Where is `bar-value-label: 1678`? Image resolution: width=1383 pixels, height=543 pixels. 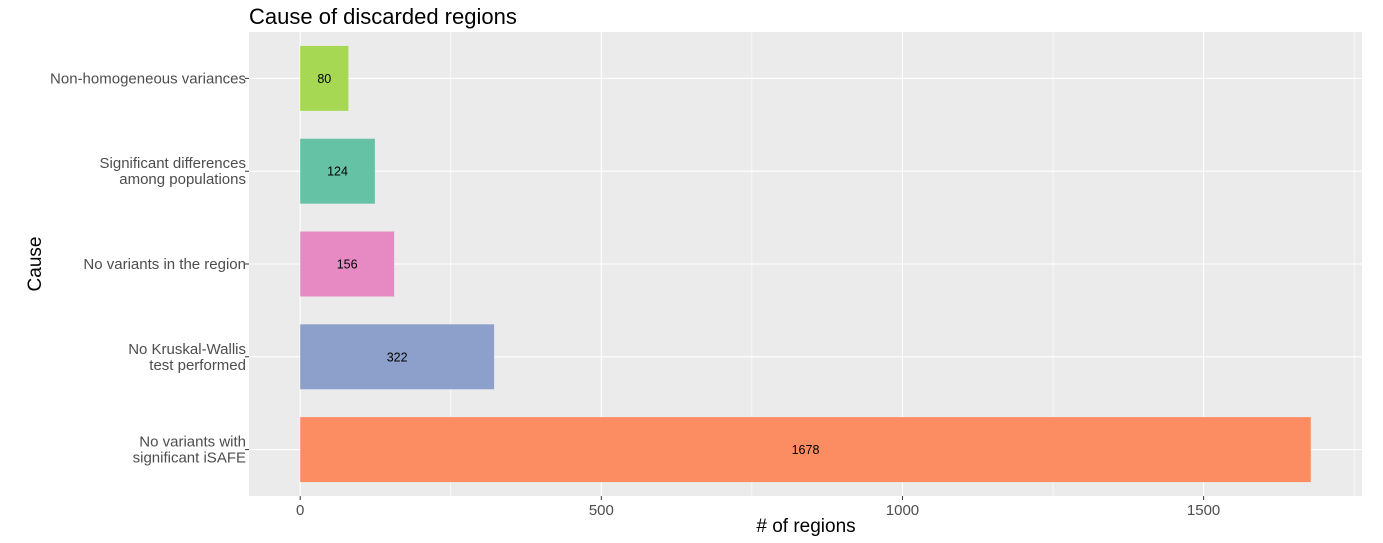 bar-value-label: 1678 is located at coordinates (806, 450).